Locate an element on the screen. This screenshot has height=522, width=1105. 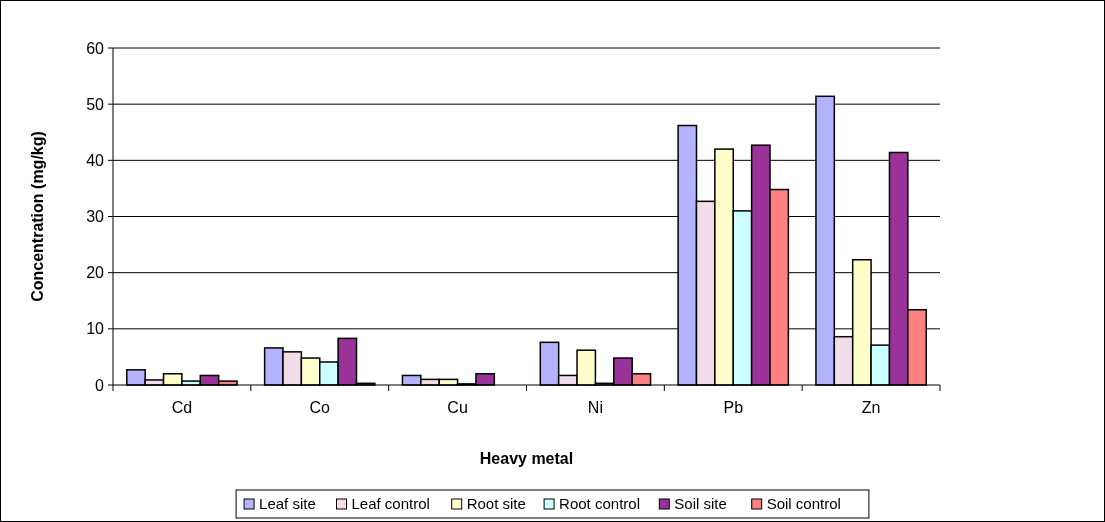
x-tick-label: Cd is located at coordinates (182, 407).